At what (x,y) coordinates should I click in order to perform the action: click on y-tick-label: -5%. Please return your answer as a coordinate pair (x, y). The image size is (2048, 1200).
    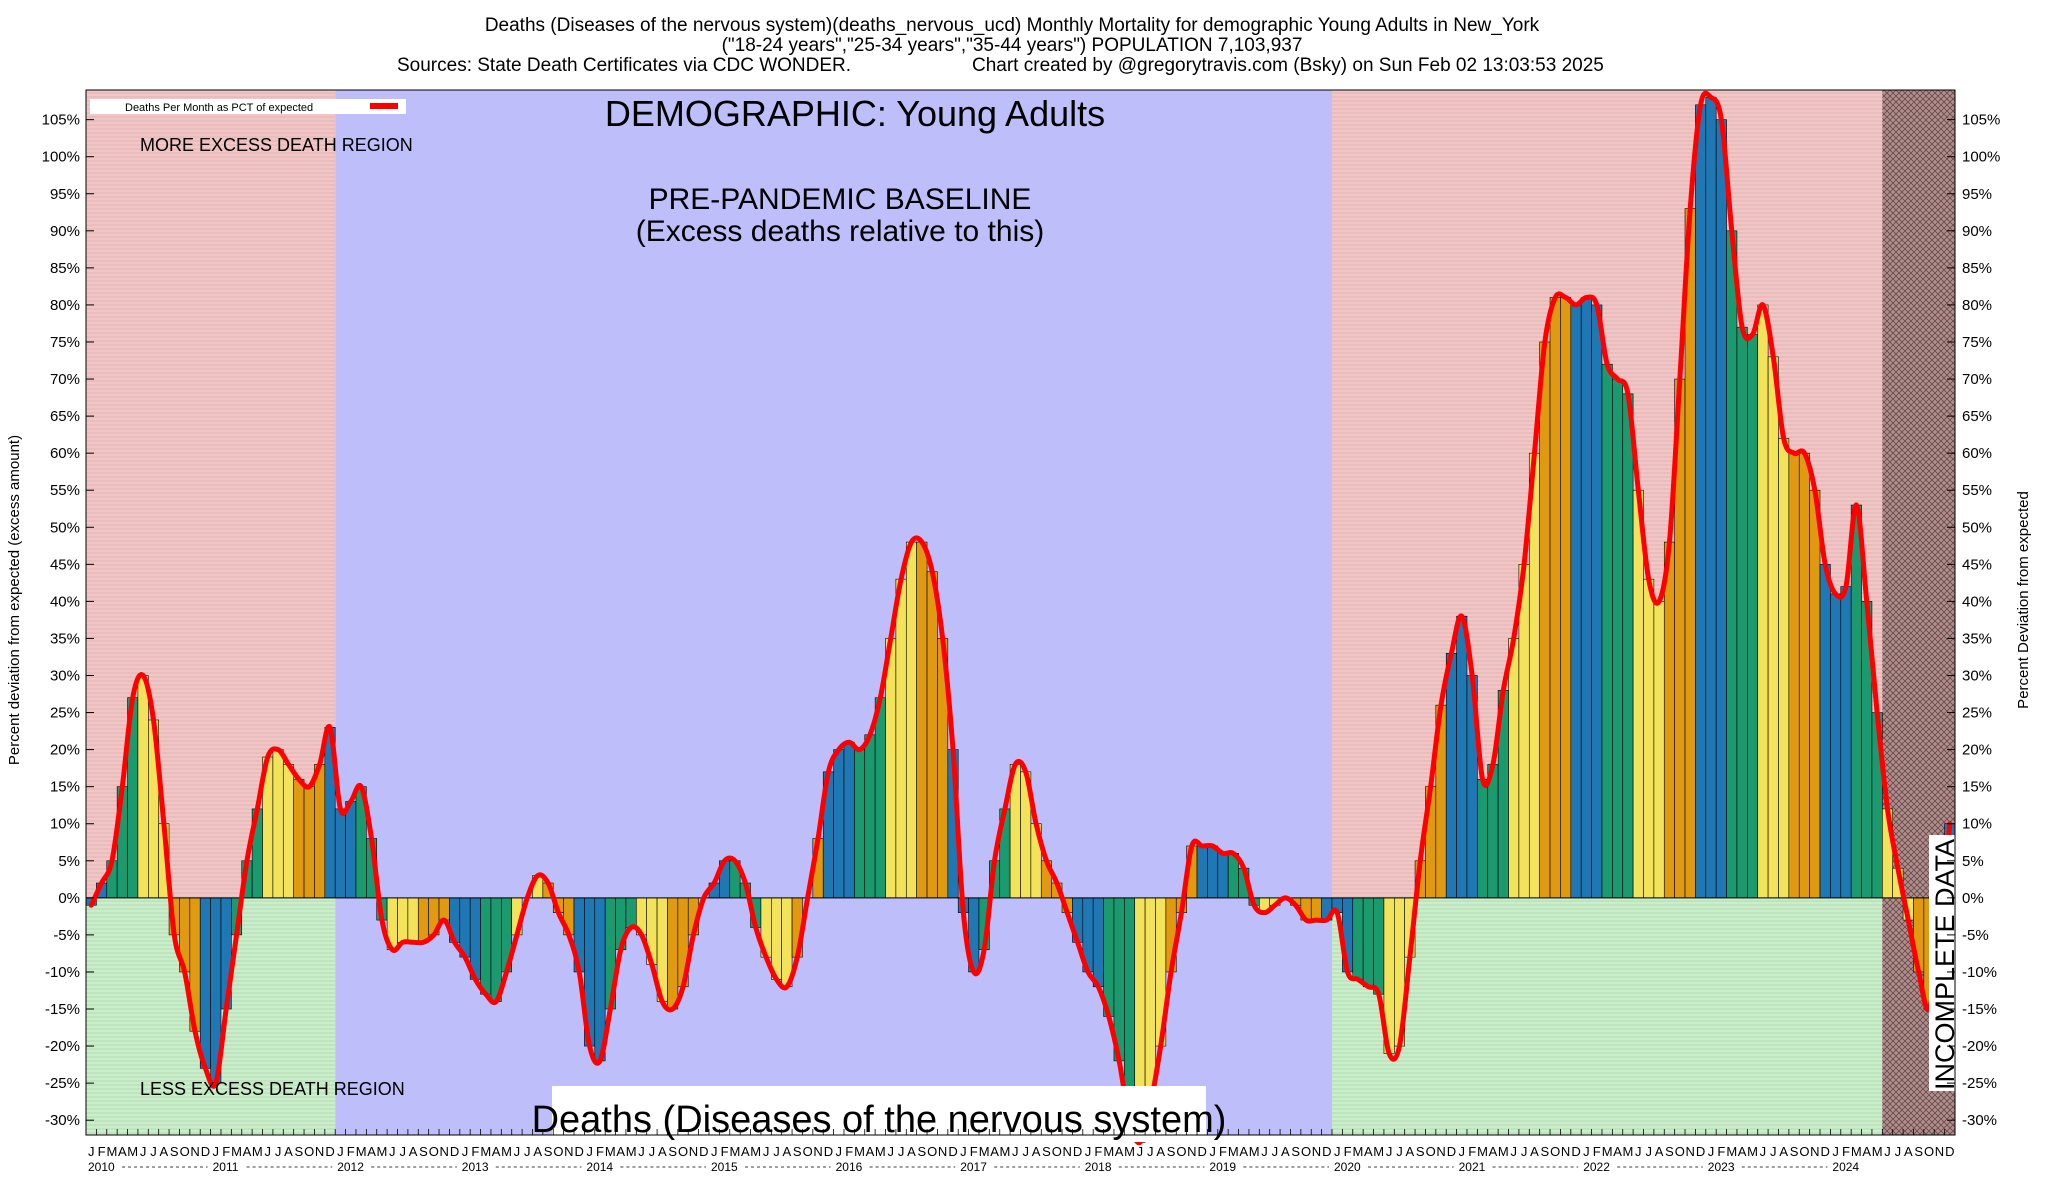
    Looking at the image, I should click on (66, 935).